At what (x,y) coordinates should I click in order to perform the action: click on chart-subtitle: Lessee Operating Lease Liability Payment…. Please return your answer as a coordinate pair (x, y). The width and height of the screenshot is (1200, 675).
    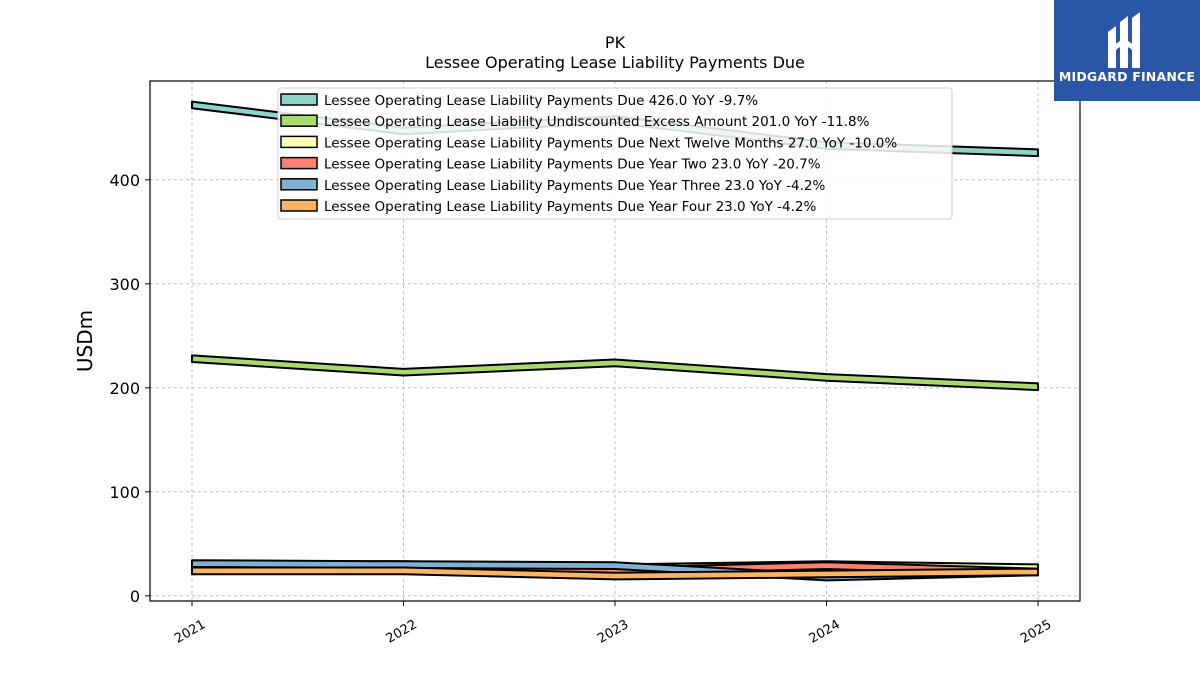
    Looking at the image, I should click on (615, 62).